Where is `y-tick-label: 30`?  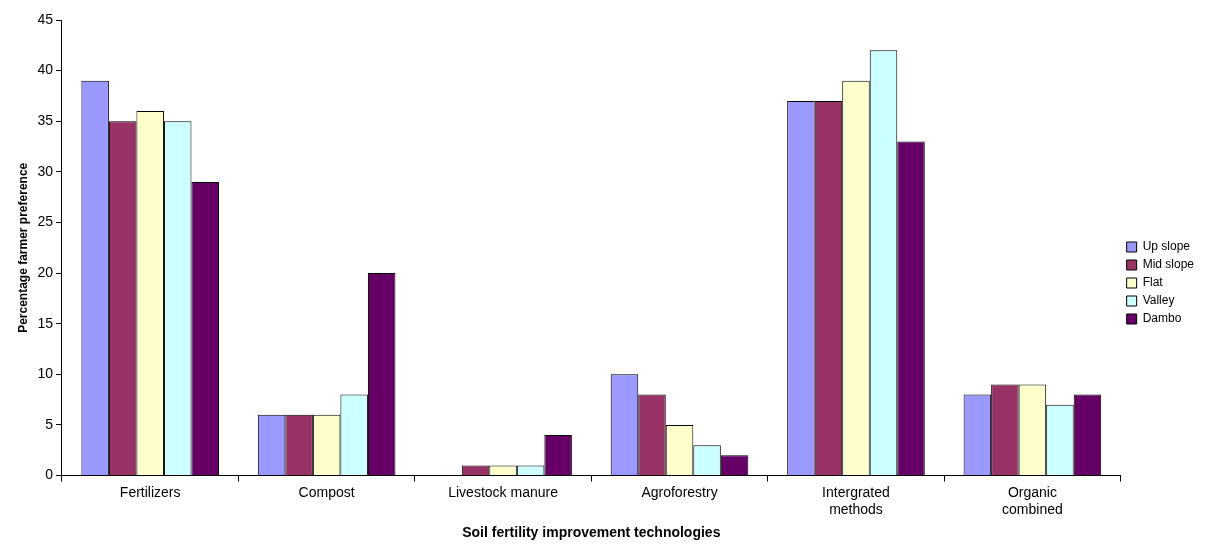
y-tick-label: 30 is located at coordinates (45, 170).